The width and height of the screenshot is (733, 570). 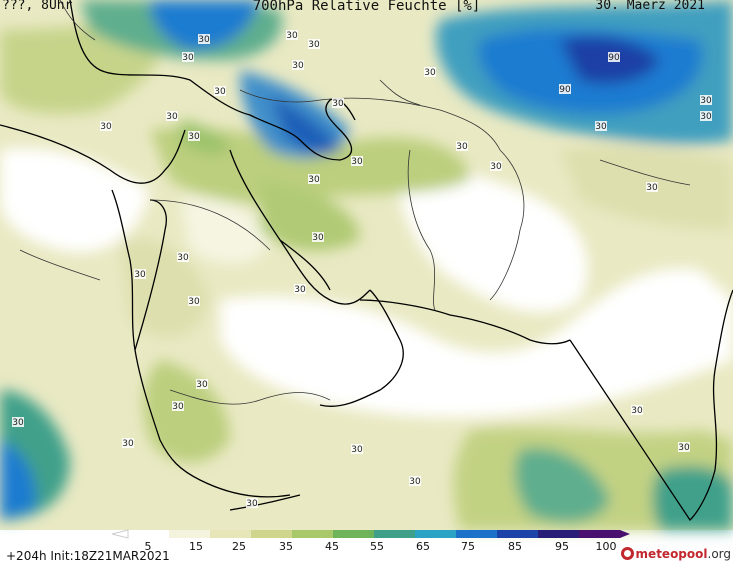 I want to click on brand-icon, so click(x=627, y=553).